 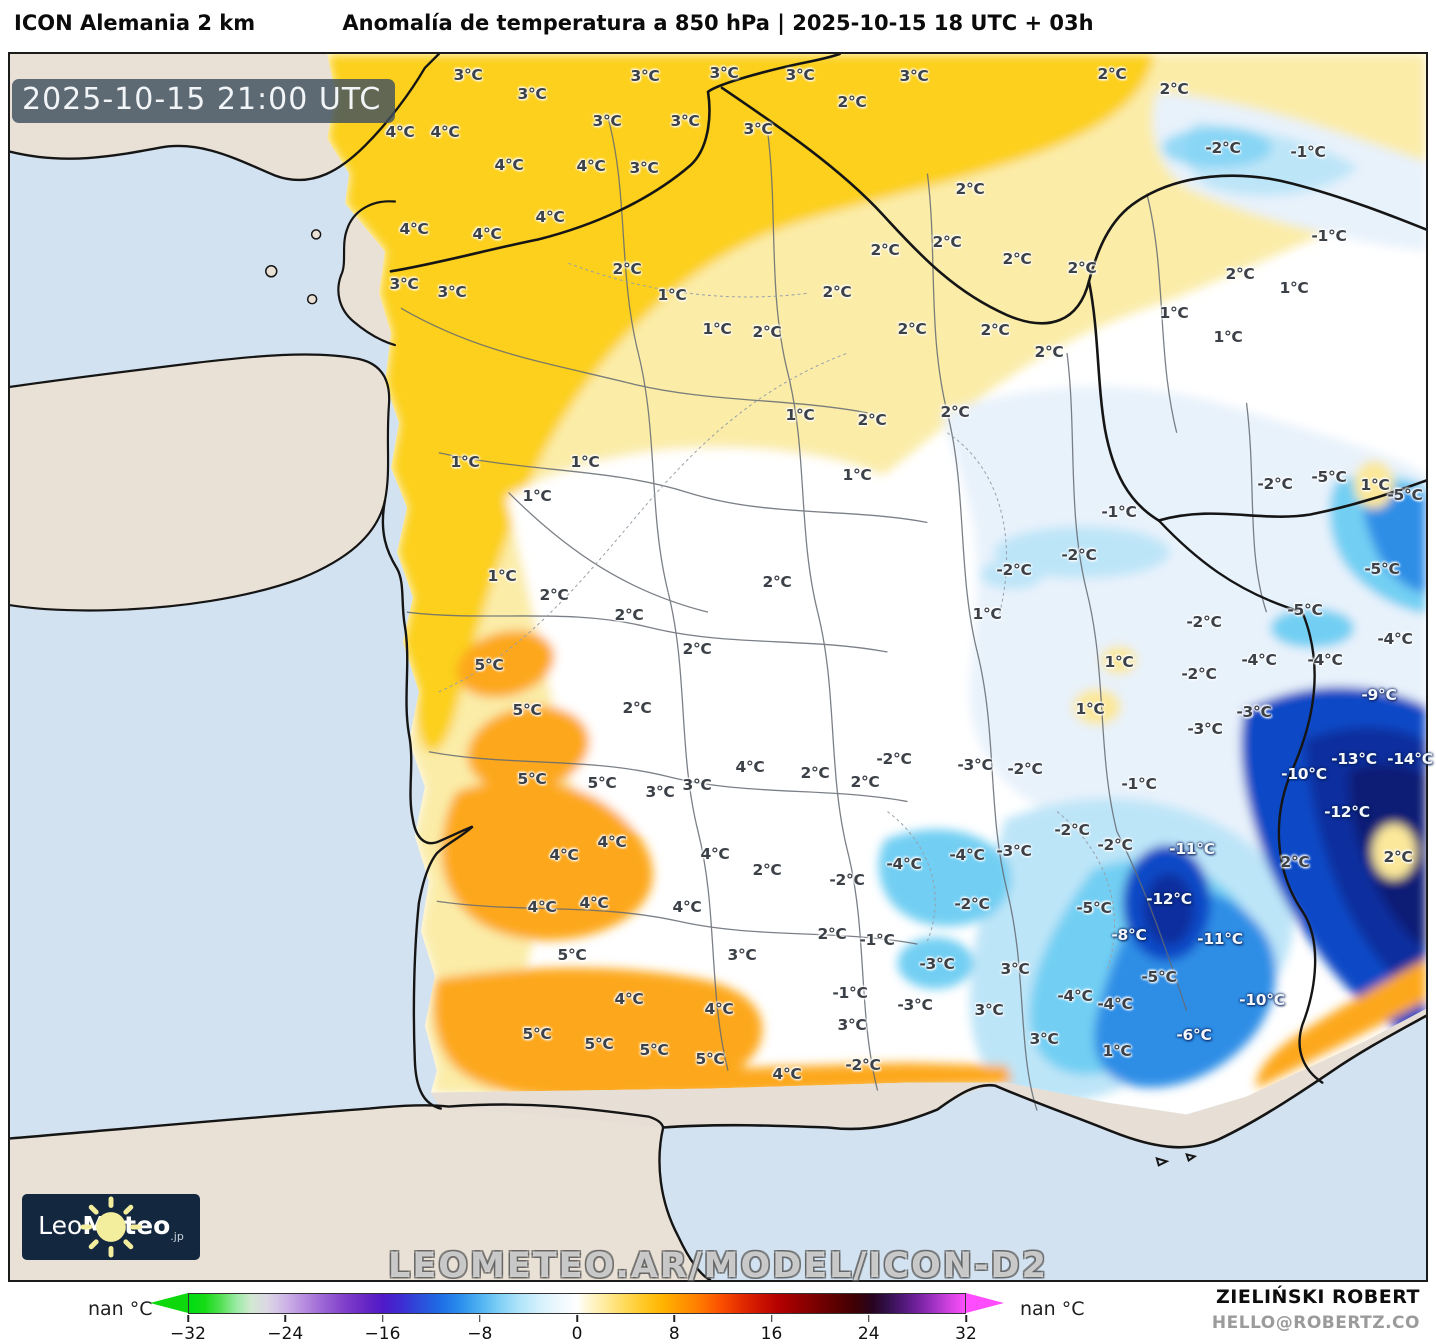 What do you see at coordinates (1220, 939) in the screenshot?
I see `temp-label: -11°C` at bounding box center [1220, 939].